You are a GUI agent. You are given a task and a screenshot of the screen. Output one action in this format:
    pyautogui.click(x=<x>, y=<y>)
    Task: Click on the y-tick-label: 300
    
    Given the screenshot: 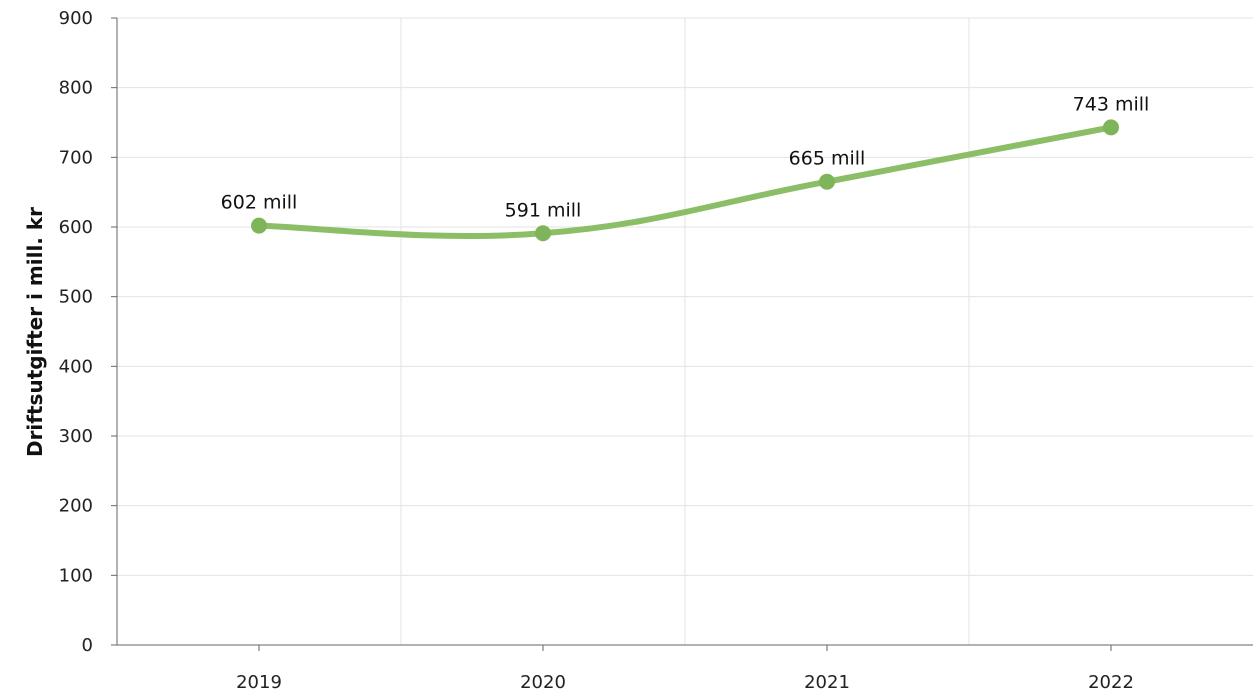 What is the action you would take?
    pyautogui.click(x=76, y=436)
    